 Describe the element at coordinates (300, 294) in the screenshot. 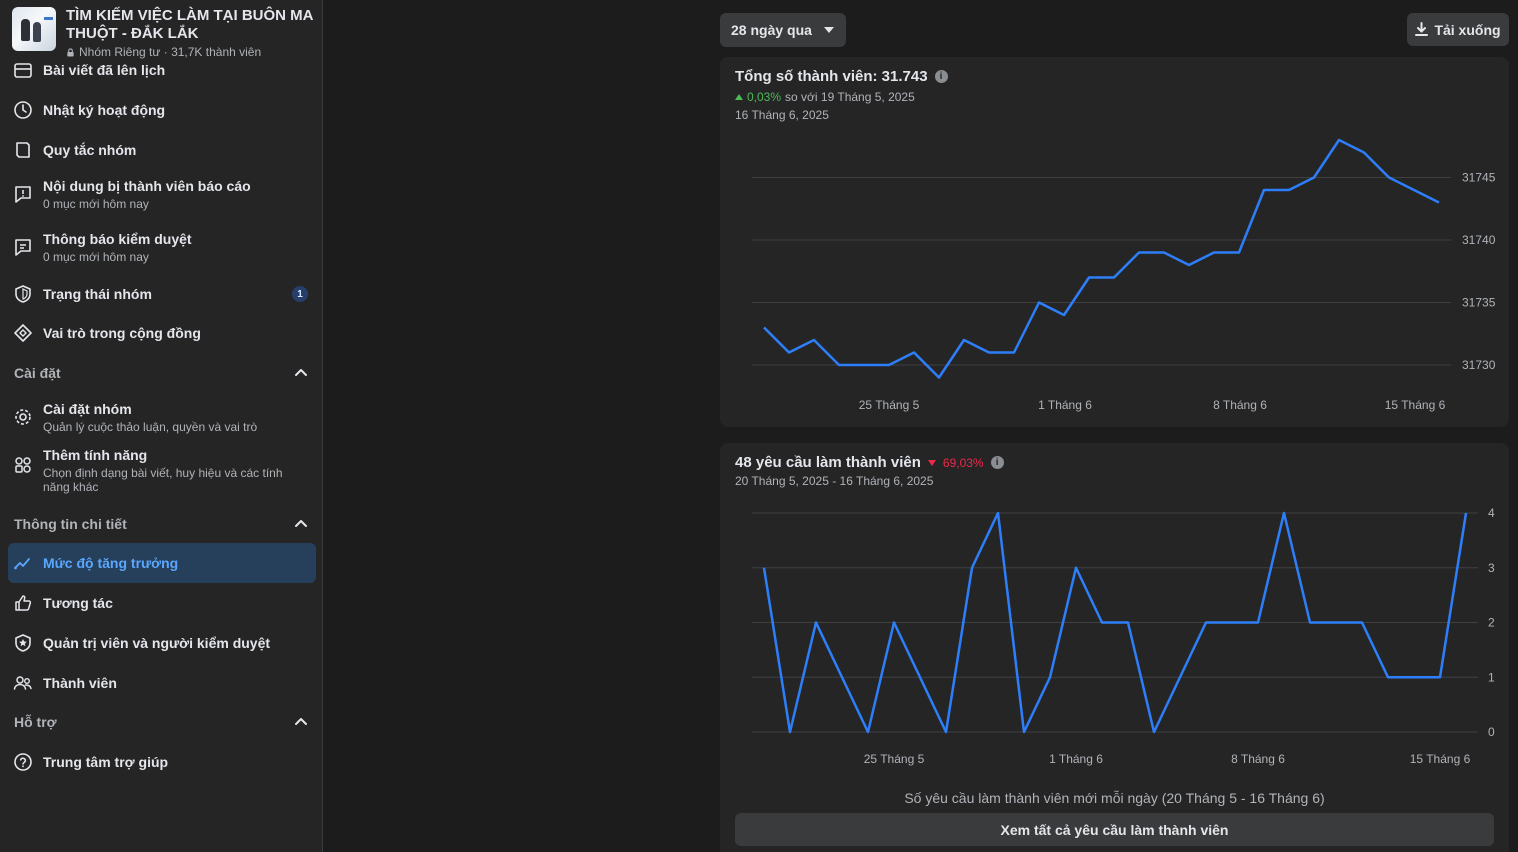

I see `notification-badge: 1` at that location.